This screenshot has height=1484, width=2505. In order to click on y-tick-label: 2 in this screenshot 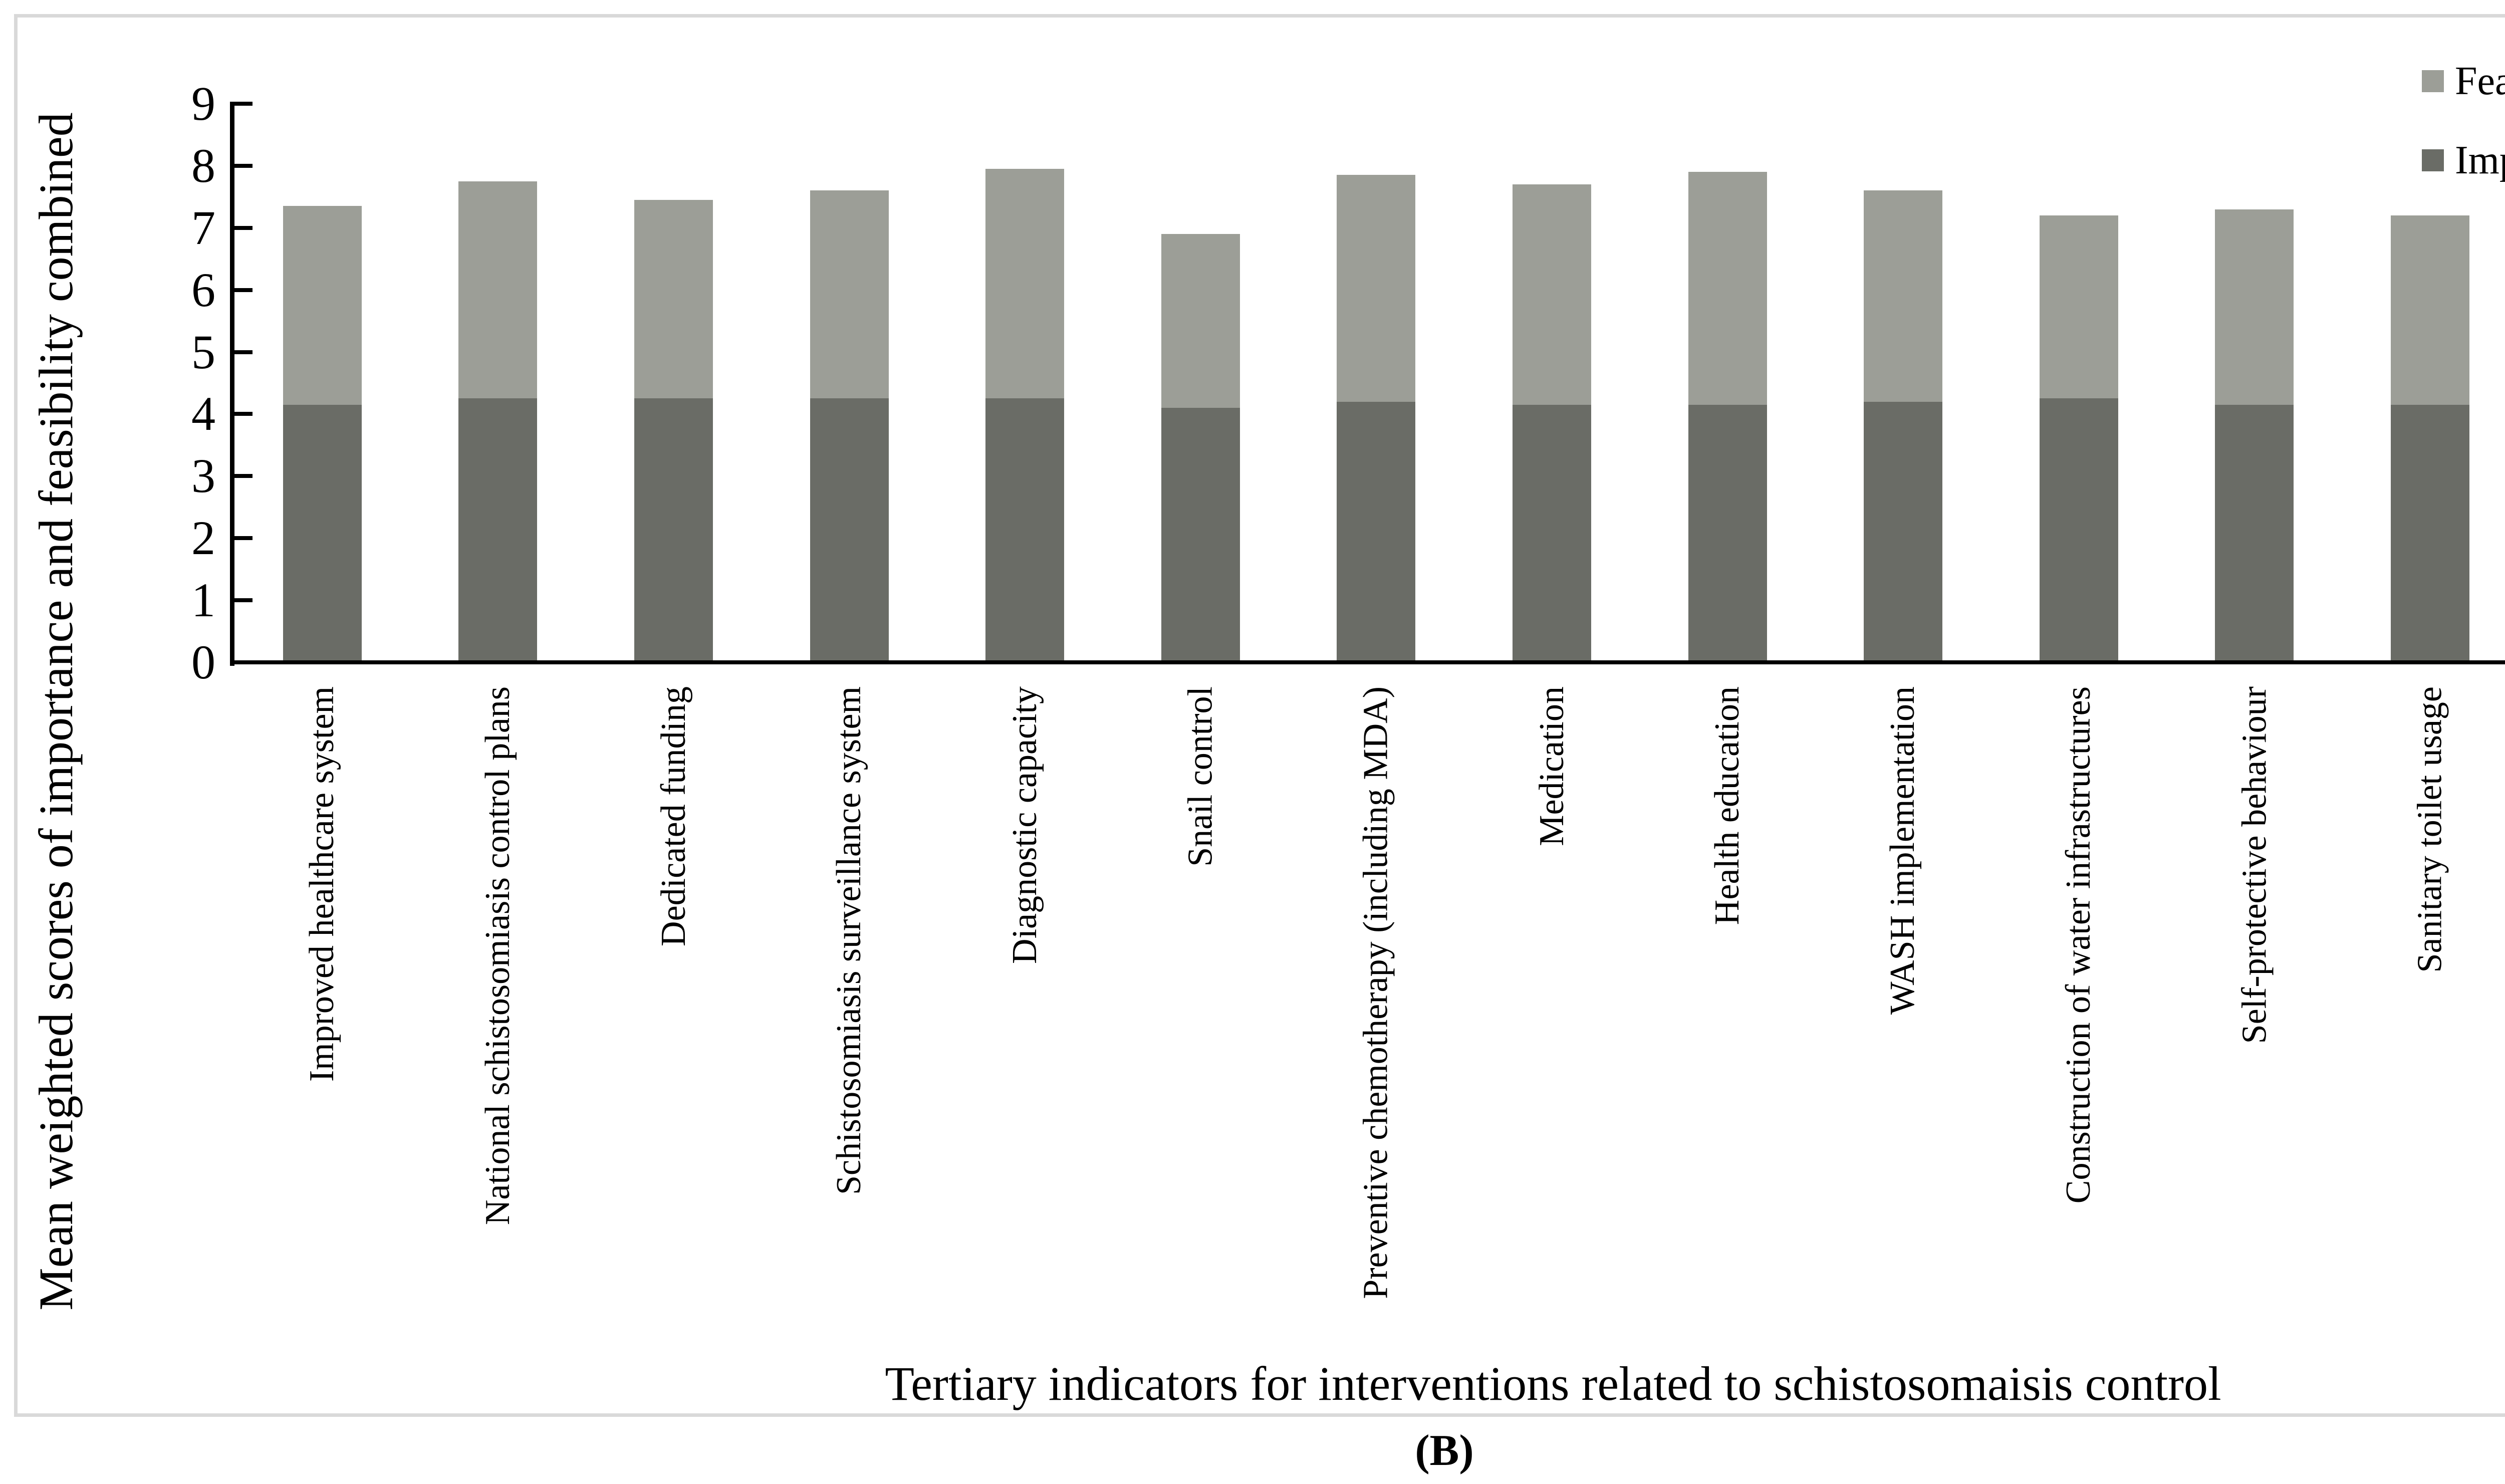, I will do `click(203, 538)`.